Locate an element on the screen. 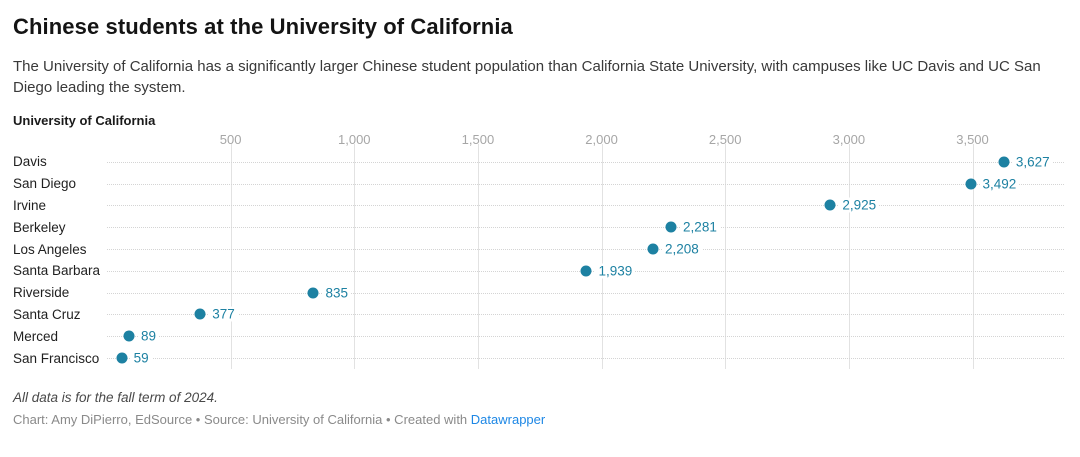 The image size is (1080, 457). x-tick-label: 3,500 is located at coordinates (972, 139).